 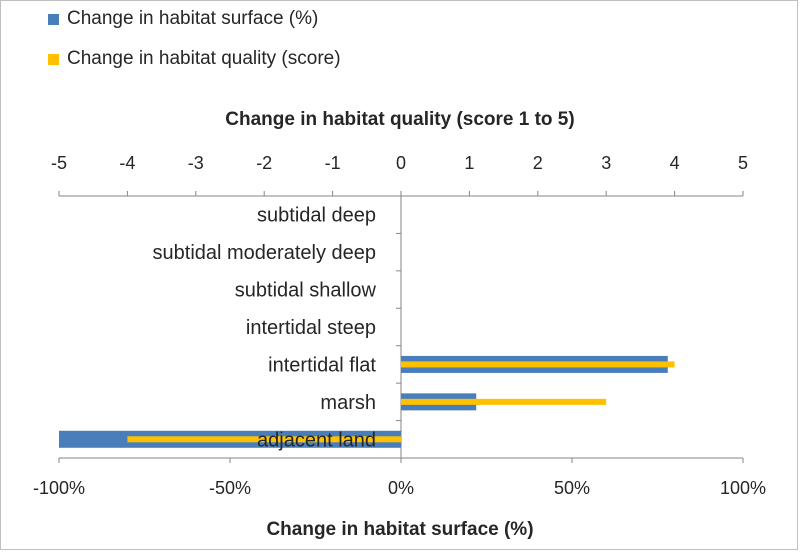 I want to click on bottom-tick-label: -100%, so click(x=59, y=488).